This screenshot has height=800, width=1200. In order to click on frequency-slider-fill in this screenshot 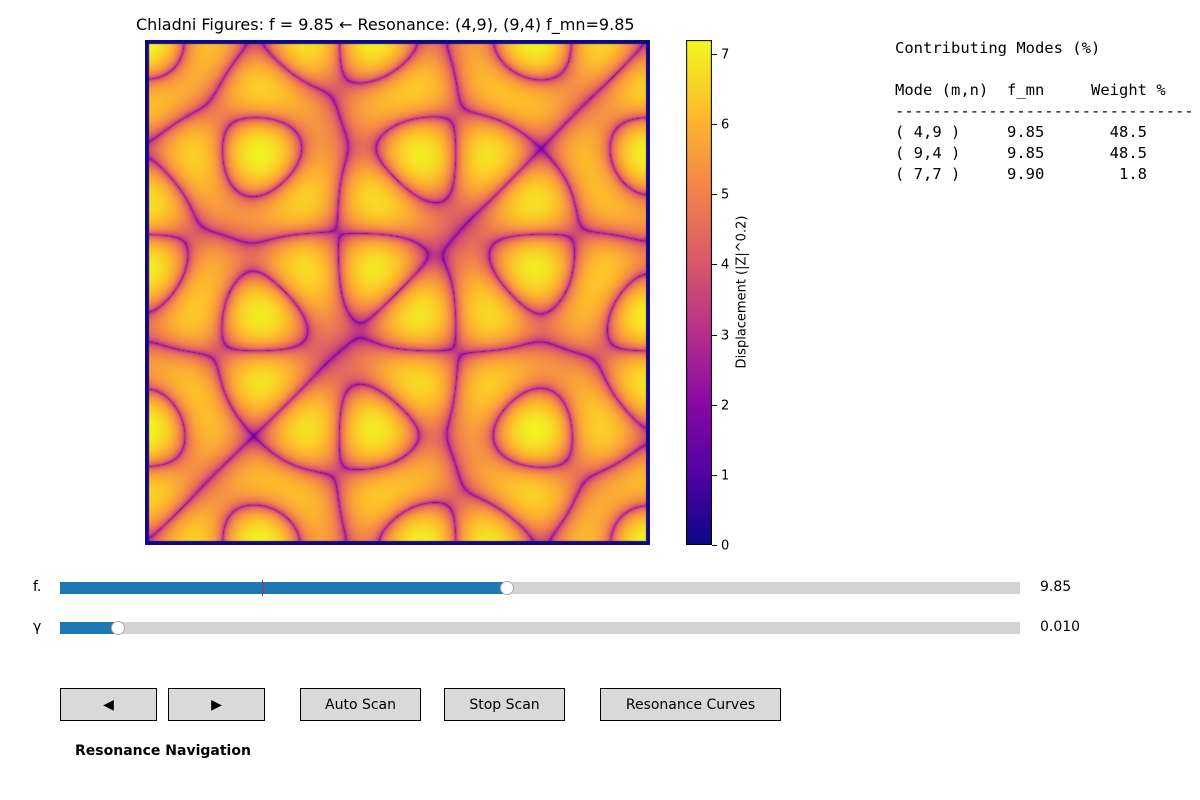, I will do `click(284, 588)`.